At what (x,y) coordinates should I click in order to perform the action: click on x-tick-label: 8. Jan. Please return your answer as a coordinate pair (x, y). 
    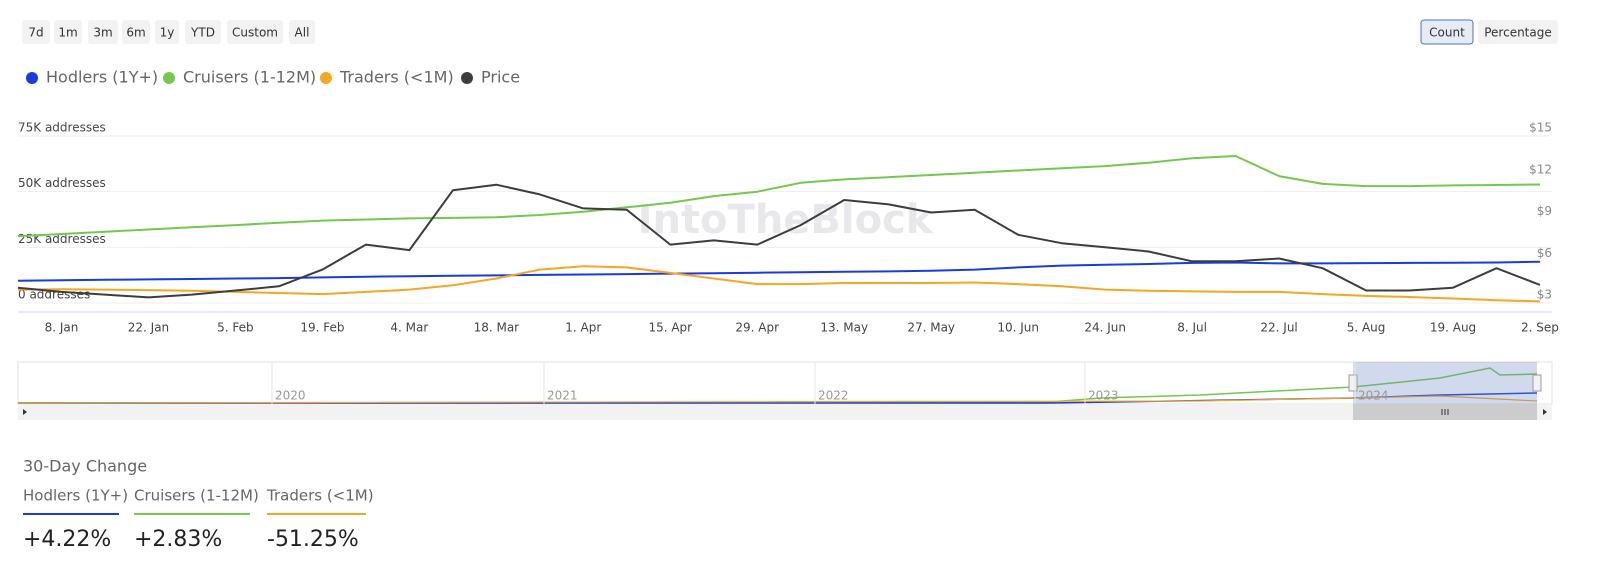
    Looking at the image, I should click on (62, 328).